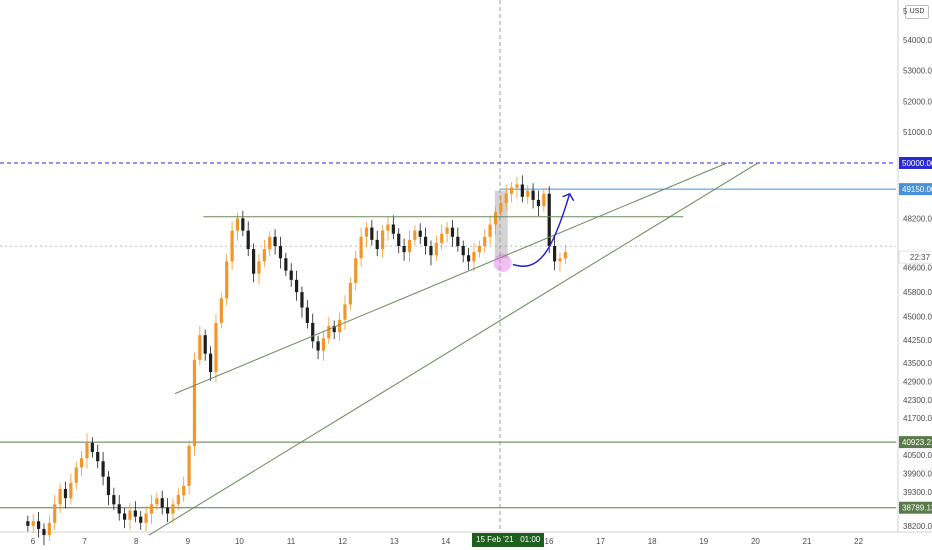 Image resolution: width=932 pixels, height=550 pixels. I want to click on y-tick-label: 42300.00, so click(917, 400).